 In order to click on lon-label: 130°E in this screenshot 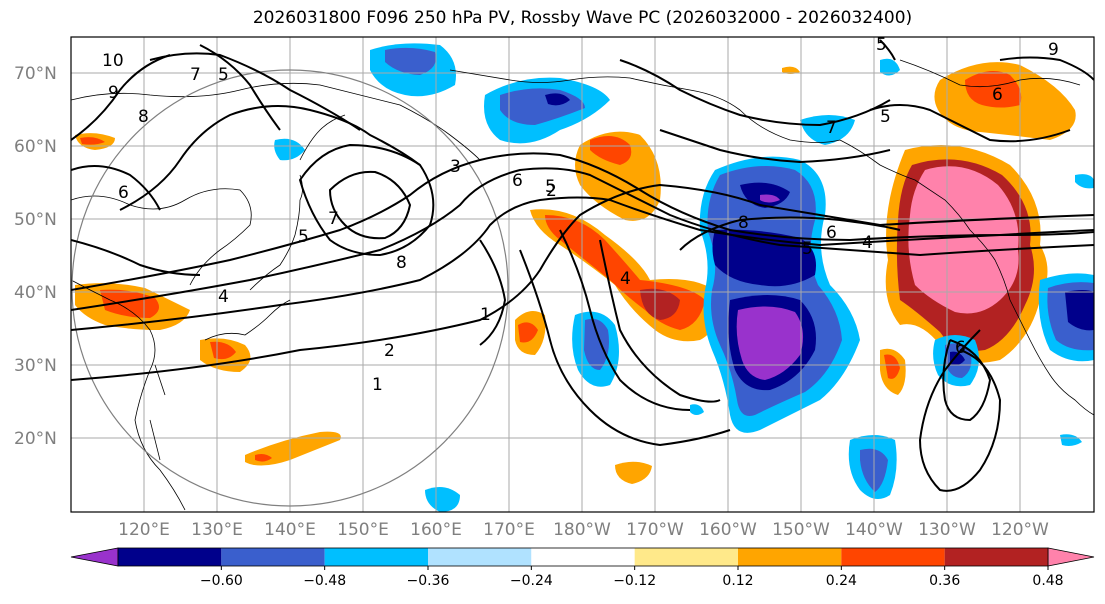, I will do `click(217, 530)`.